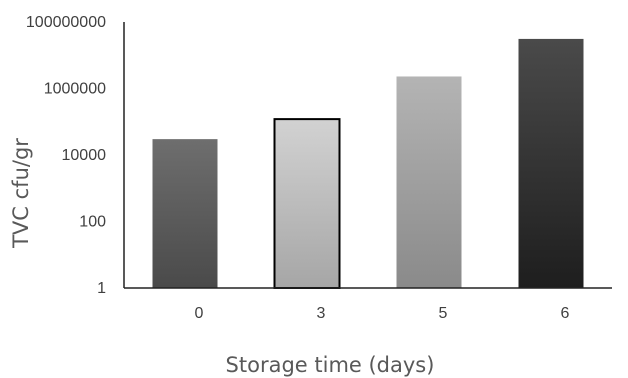  I want to click on x-tick-labels: 0 3 5 6, so click(382, 313).